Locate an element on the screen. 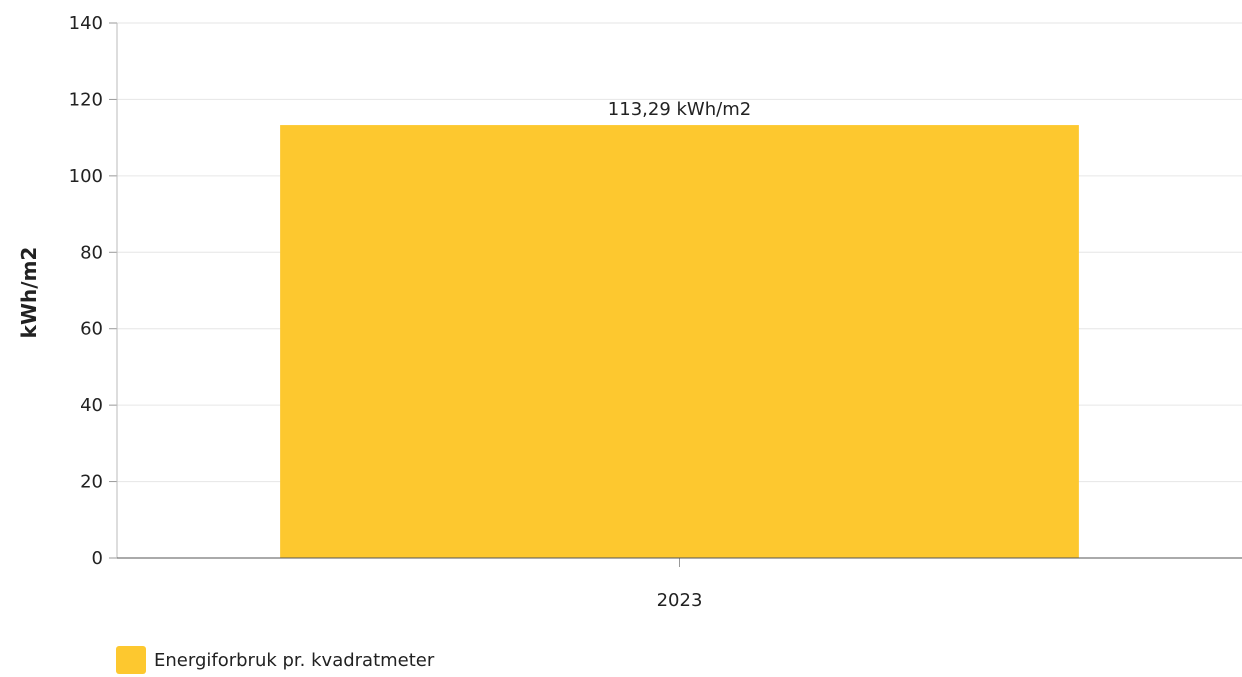 This screenshot has width=1242, height=677. legend: Energiforbruk pr. kvadratmeter is located at coordinates (275, 660).